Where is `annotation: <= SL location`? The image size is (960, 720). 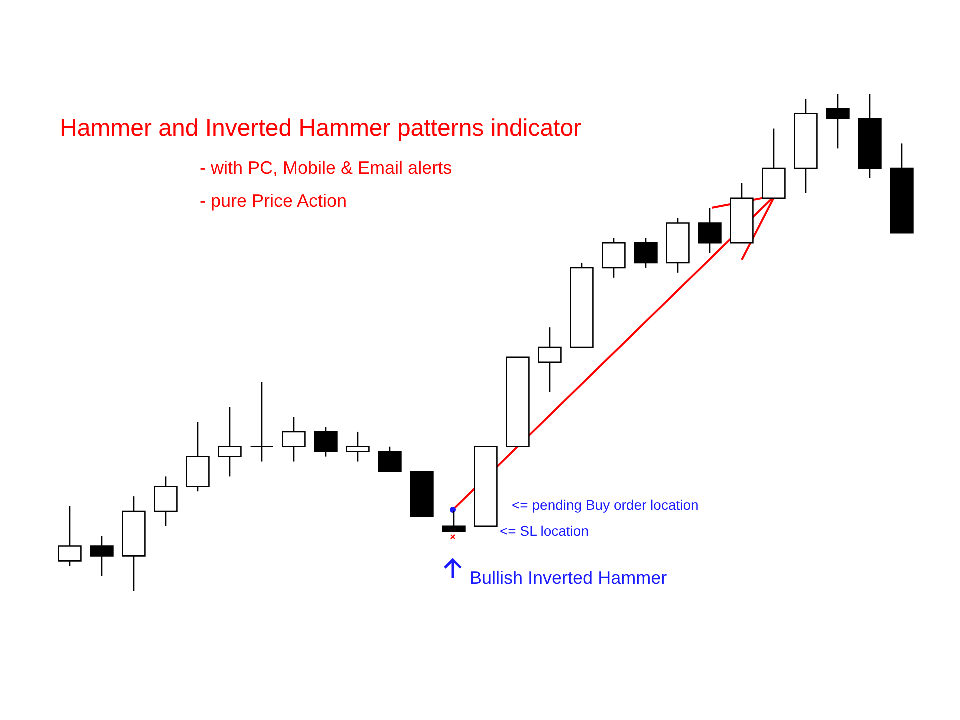
annotation: <= SL location is located at coordinates (544, 531).